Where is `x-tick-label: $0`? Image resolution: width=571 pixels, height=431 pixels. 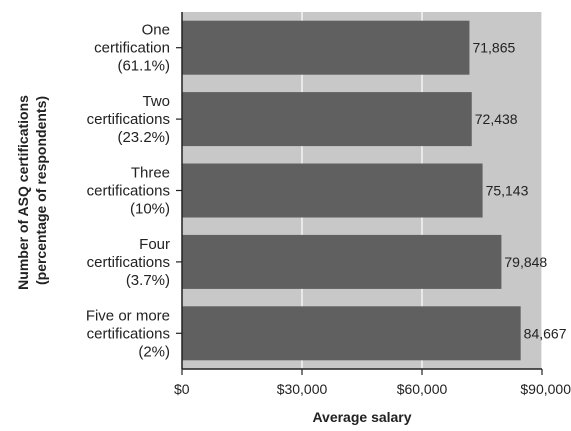 x-tick-label: $0 is located at coordinates (182, 389).